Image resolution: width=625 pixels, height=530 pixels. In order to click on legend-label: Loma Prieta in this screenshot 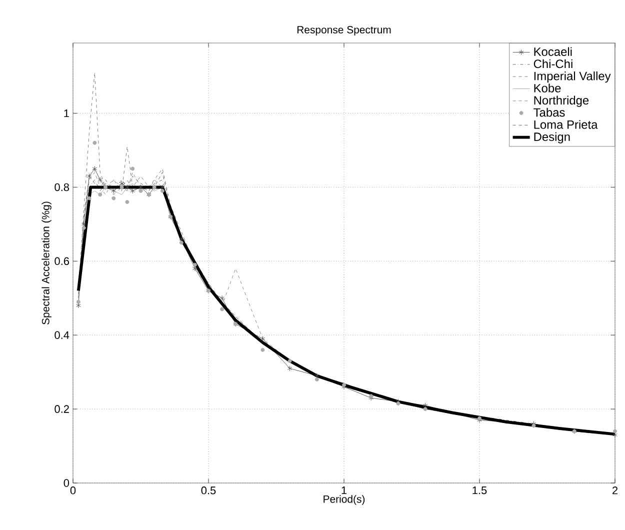, I will do `click(566, 124)`.